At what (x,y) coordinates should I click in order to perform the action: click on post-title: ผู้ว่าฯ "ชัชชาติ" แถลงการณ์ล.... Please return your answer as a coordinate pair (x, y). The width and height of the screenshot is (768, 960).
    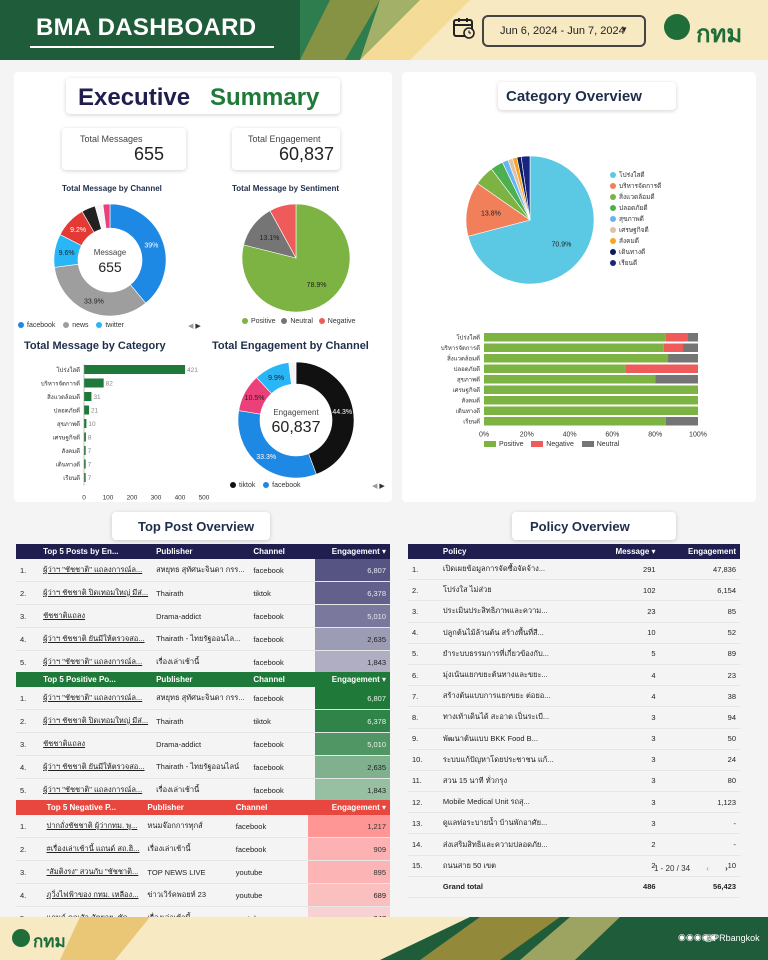
    Looking at the image, I should click on (96, 790).